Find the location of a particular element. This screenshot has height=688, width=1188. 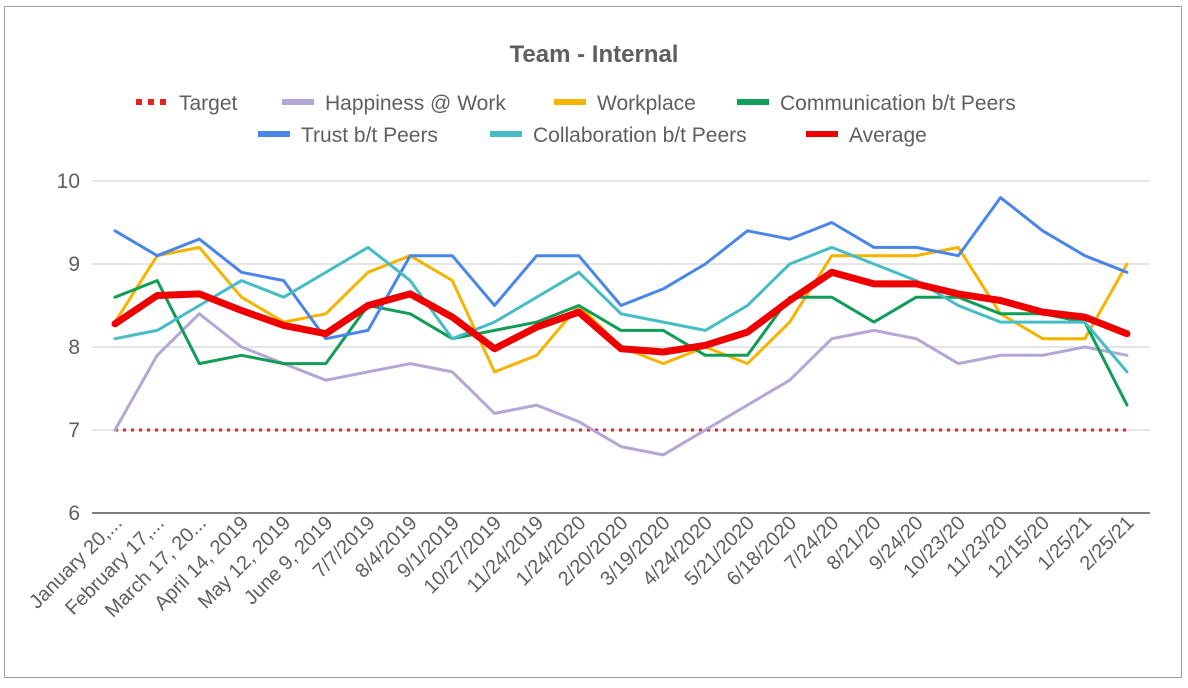

y-tick-label: 9 is located at coordinates (74, 264).